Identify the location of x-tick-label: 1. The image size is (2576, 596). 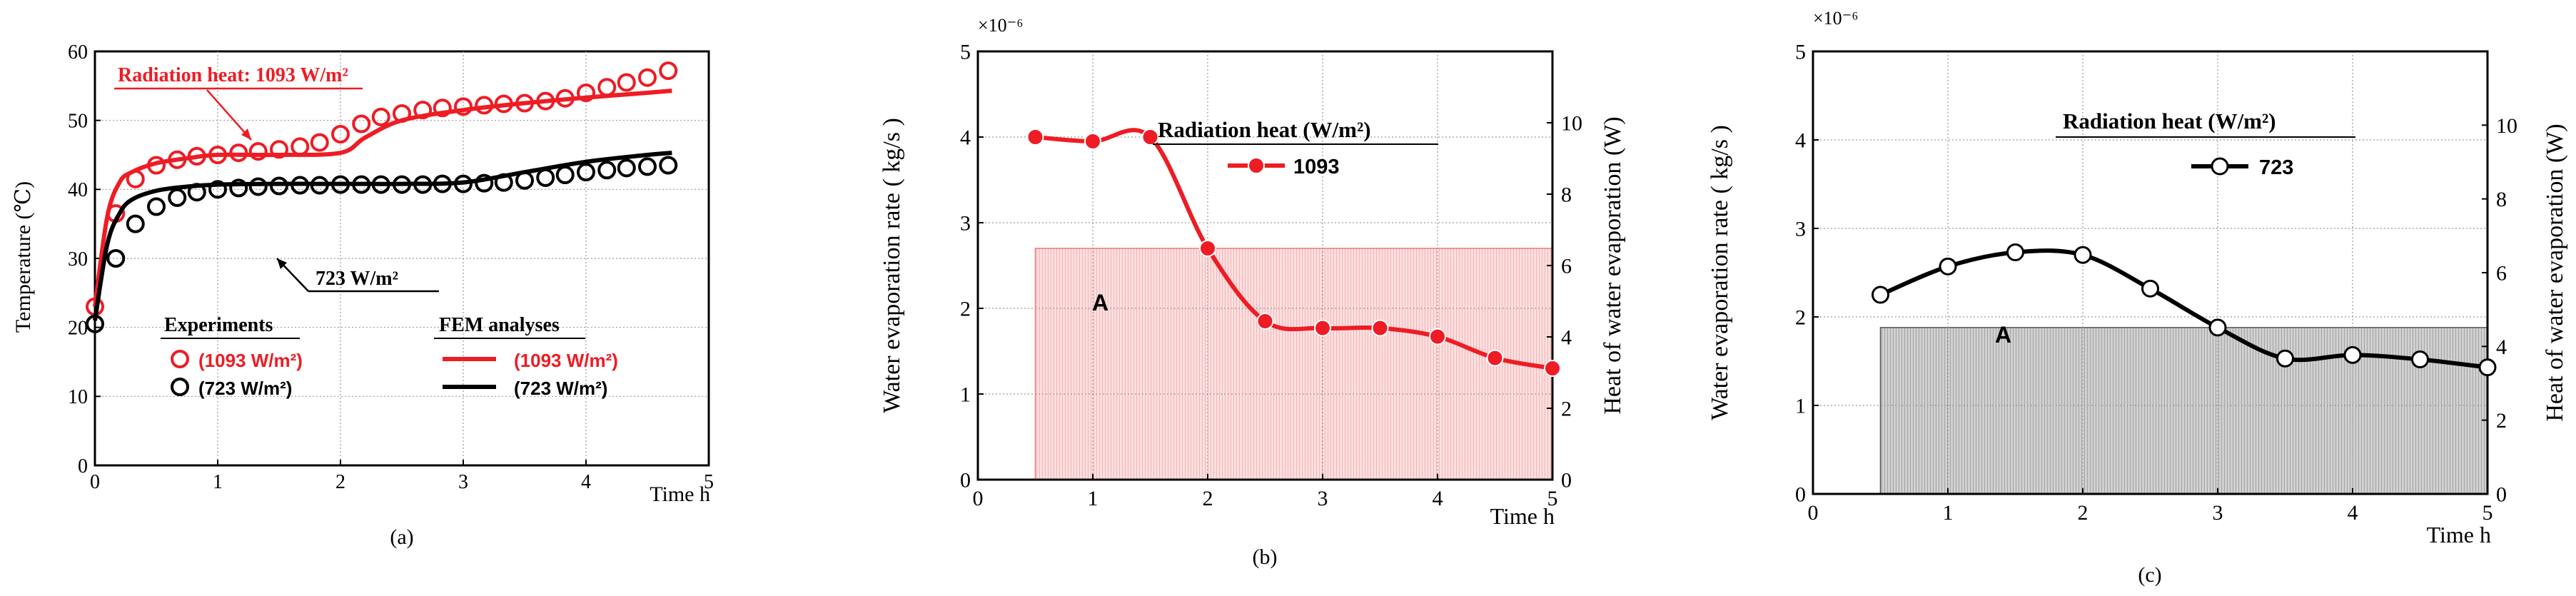
(1948, 513).